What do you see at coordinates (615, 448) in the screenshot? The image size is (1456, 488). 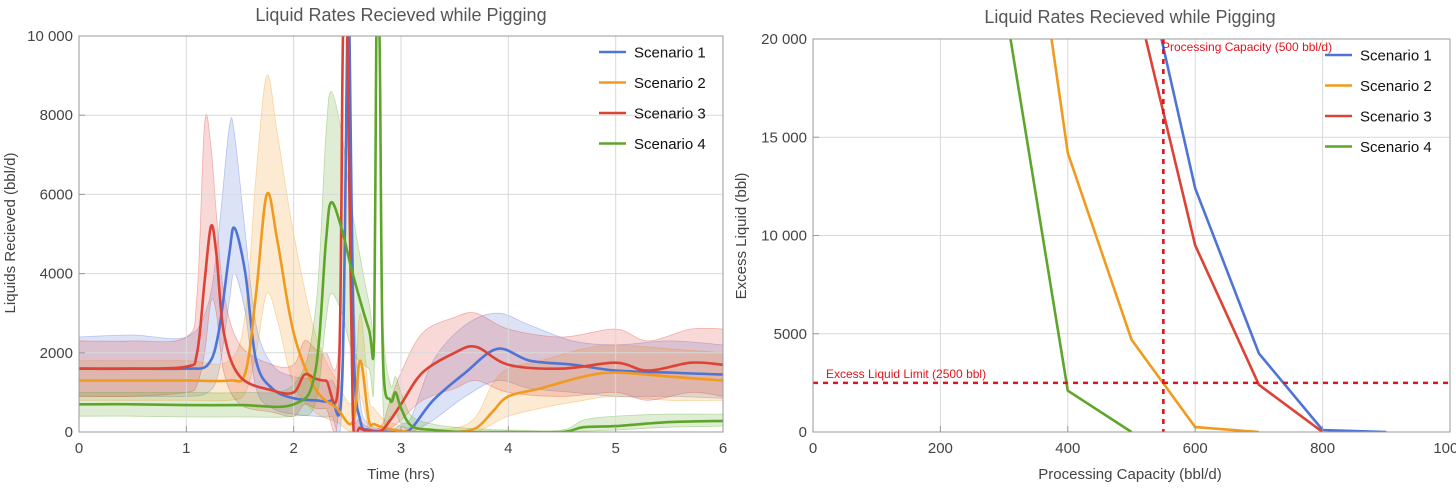 I see `x-tick-label: 5` at bounding box center [615, 448].